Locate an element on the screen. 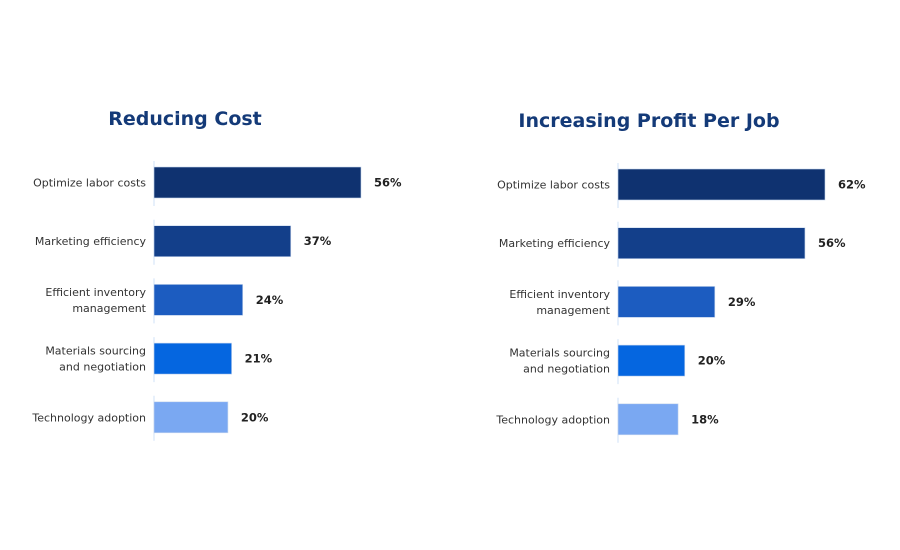 The width and height of the screenshot is (900, 550). chart-title: Increasing Profit Per Job is located at coordinates (648, 121).